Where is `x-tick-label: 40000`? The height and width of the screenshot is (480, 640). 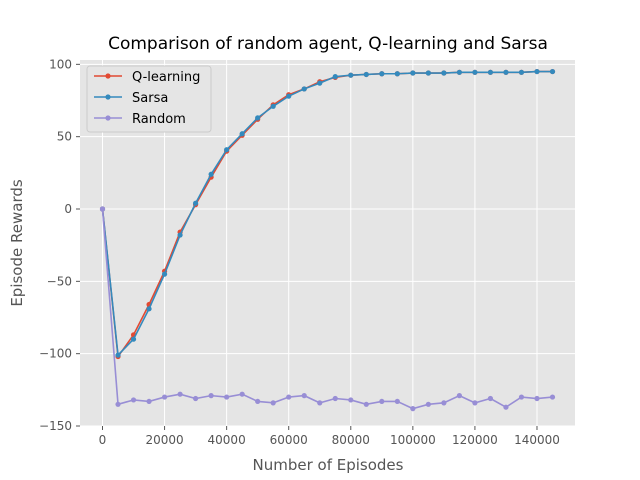 x-tick-label: 40000 is located at coordinates (227, 440).